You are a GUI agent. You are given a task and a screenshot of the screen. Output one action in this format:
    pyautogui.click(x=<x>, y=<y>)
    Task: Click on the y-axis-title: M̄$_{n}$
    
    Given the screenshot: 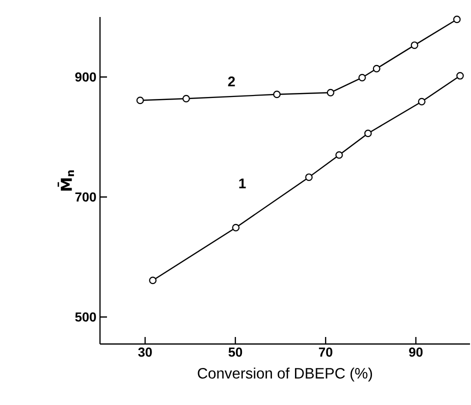 What is the action you would take?
    pyautogui.click(x=66, y=180)
    